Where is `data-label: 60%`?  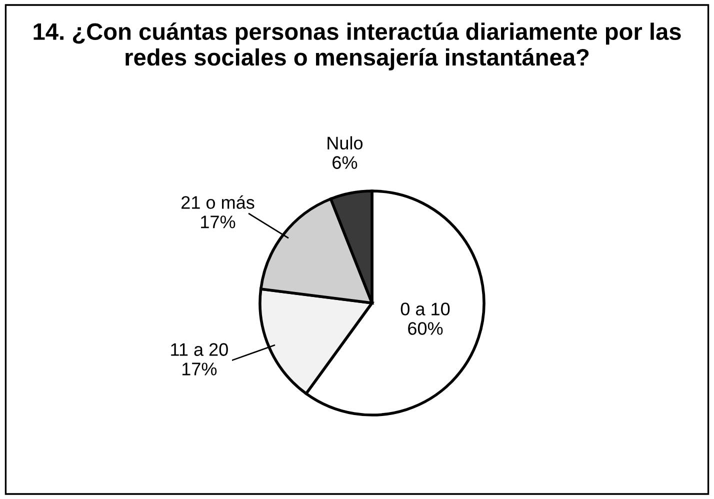
data-label: 60% is located at coordinates (425, 328).